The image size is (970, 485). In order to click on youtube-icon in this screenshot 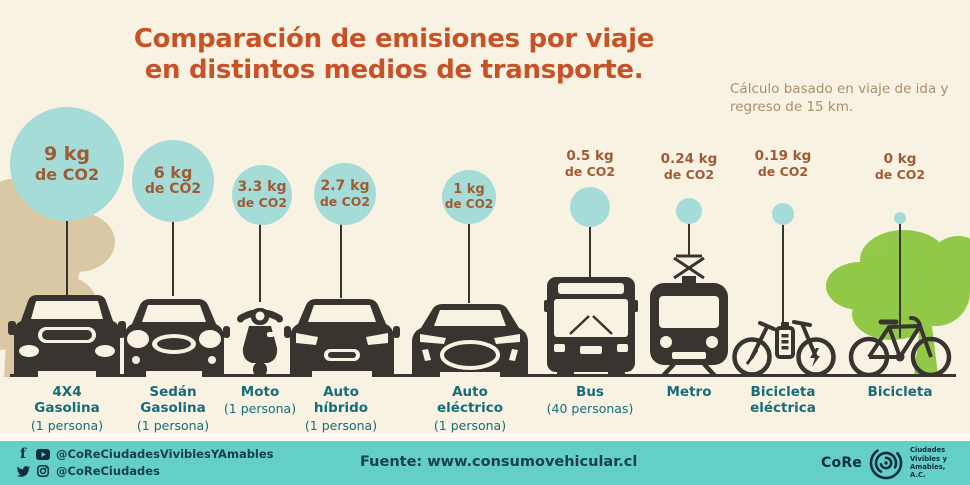, I will do `click(43, 454)`.